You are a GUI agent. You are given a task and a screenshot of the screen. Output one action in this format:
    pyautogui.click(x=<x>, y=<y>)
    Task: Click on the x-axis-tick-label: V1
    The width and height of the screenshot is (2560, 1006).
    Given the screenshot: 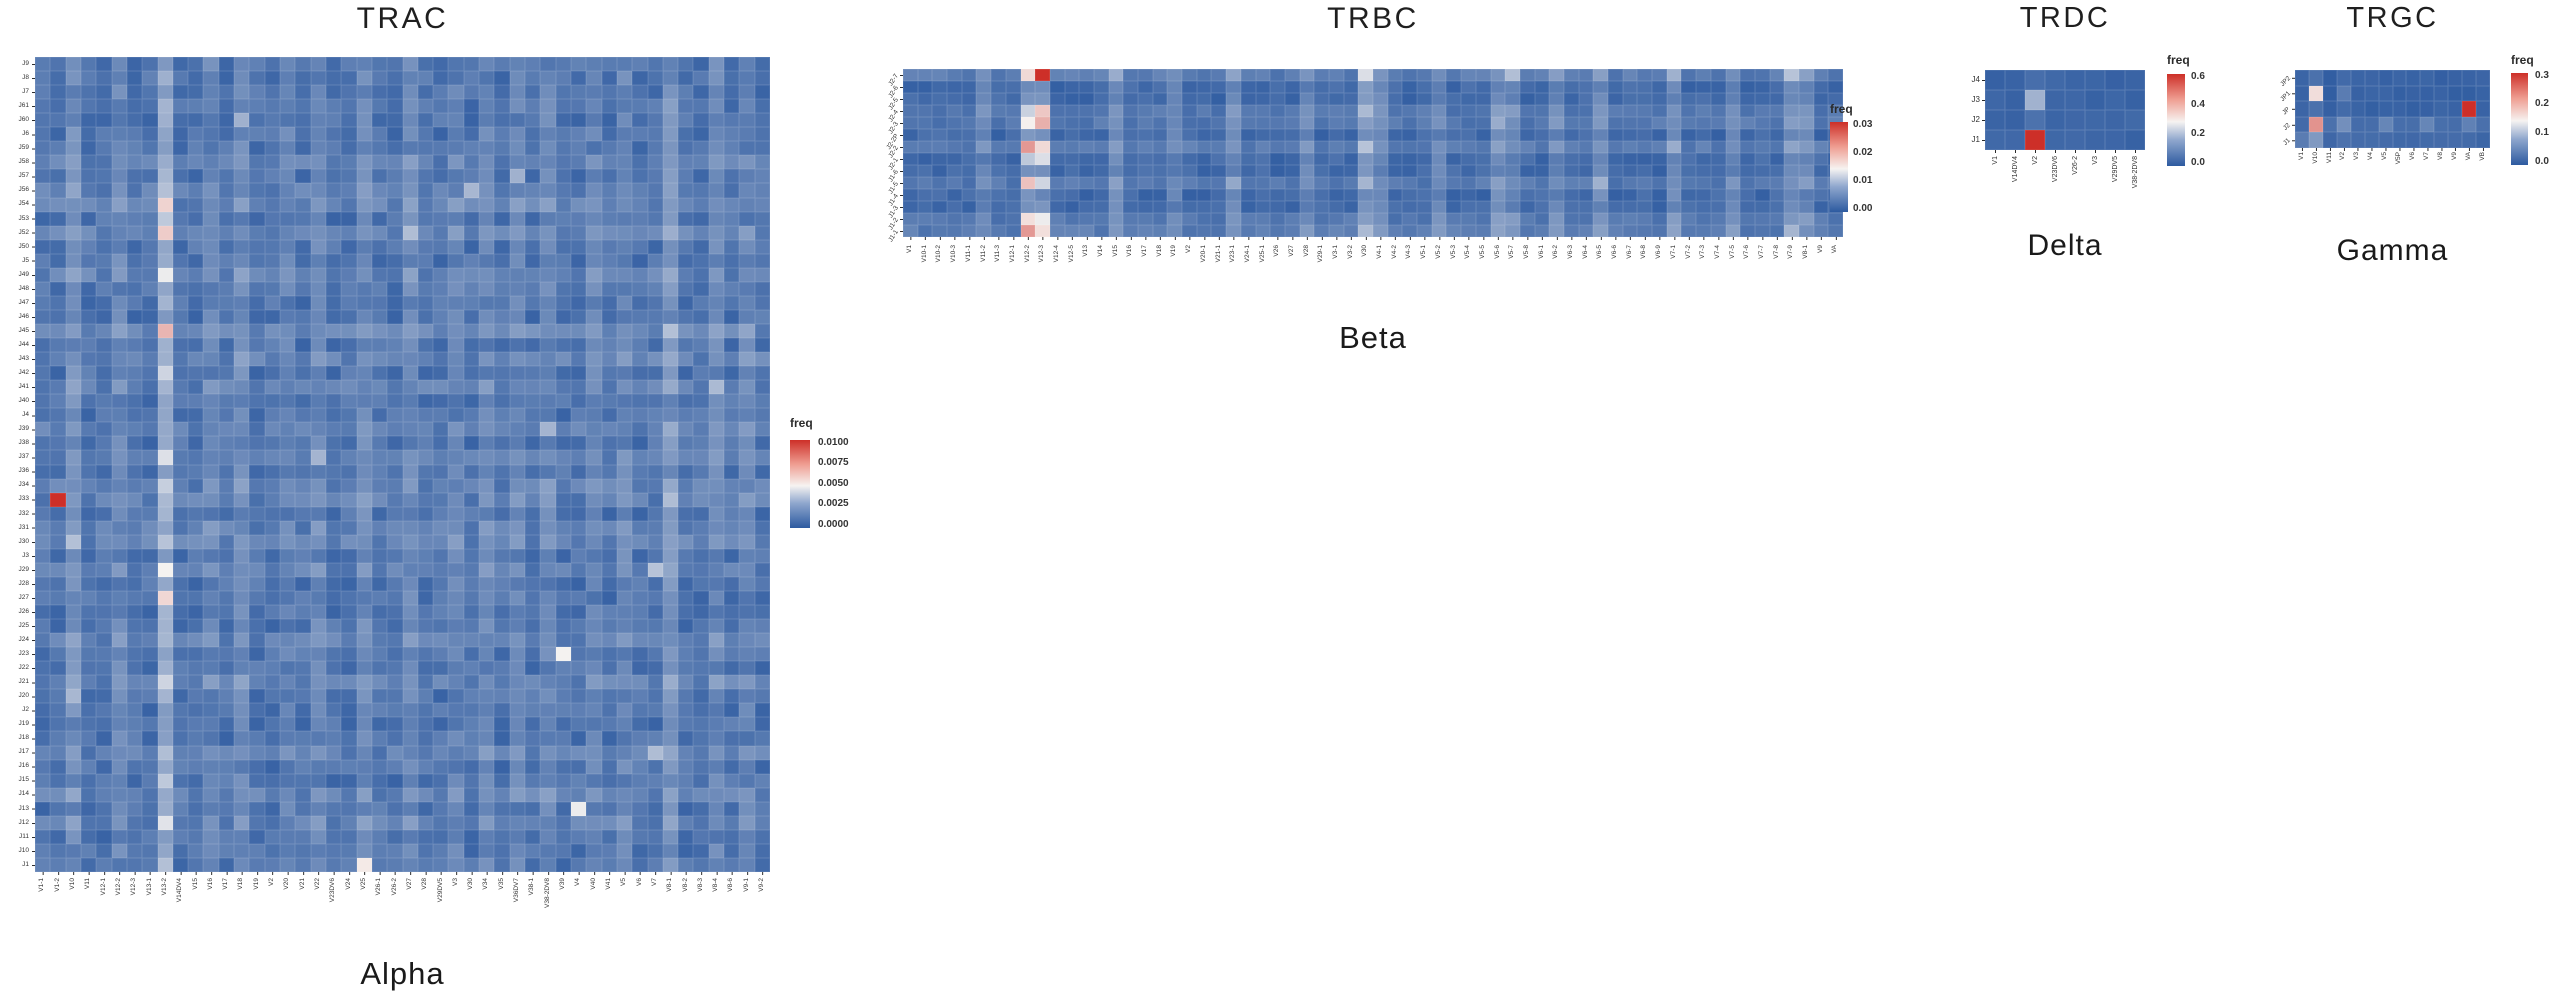 What is the action you would take?
    pyautogui.click(x=2301, y=156)
    